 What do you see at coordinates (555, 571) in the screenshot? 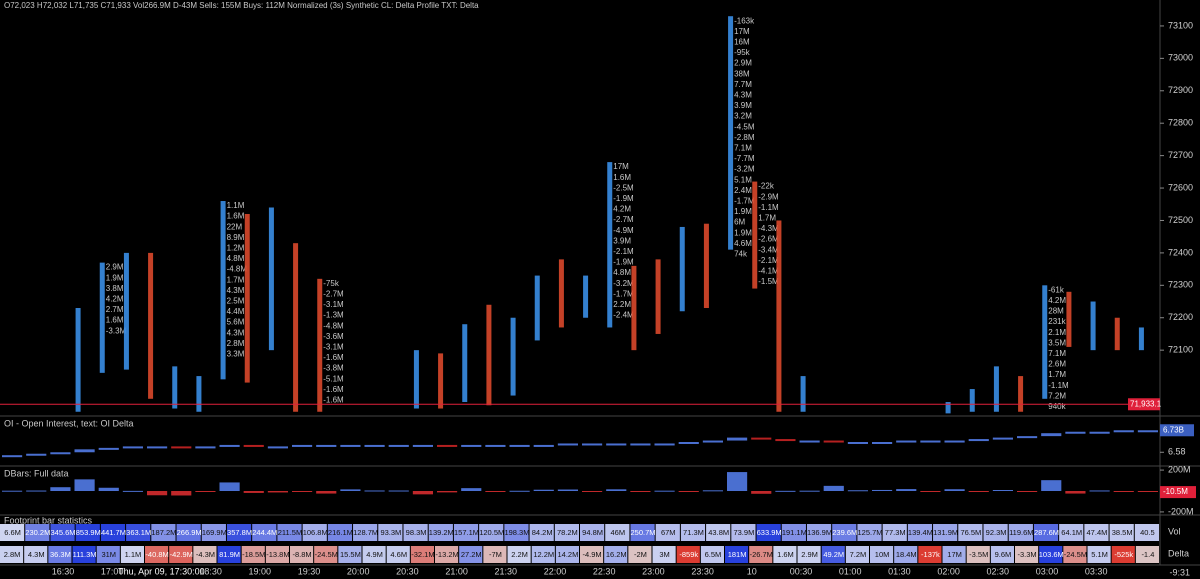
I see `x-tick-label: 22:00` at bounding box center [555, 571].